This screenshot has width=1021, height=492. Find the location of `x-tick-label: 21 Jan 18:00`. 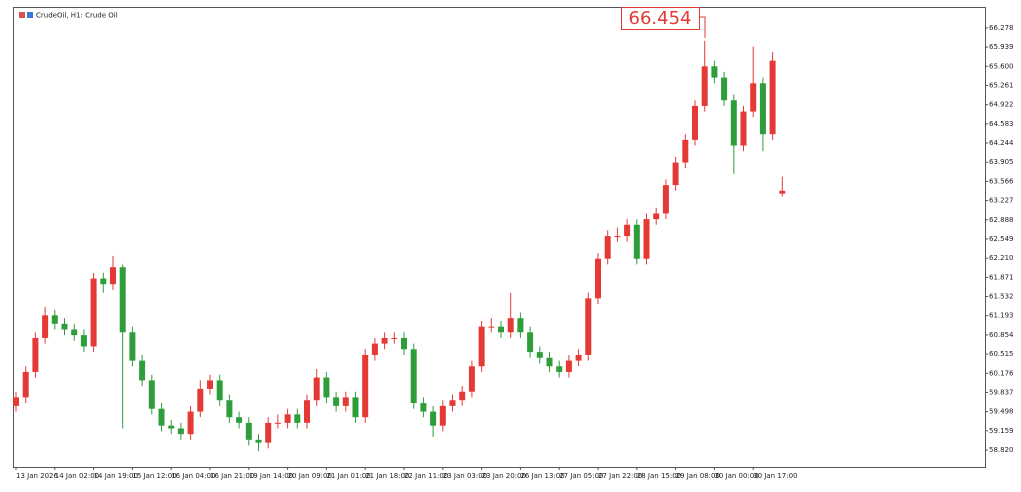

x-tick-label: 21 Jan 18:00 is located at coordinates (387, 476).